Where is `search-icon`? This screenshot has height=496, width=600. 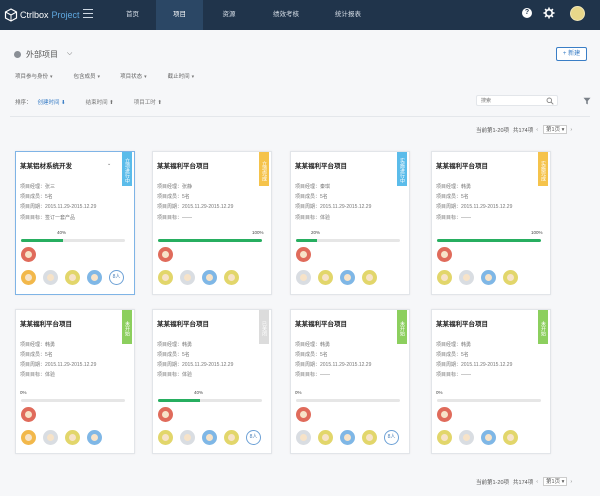 search-icon is located at coordinates (550, 101).